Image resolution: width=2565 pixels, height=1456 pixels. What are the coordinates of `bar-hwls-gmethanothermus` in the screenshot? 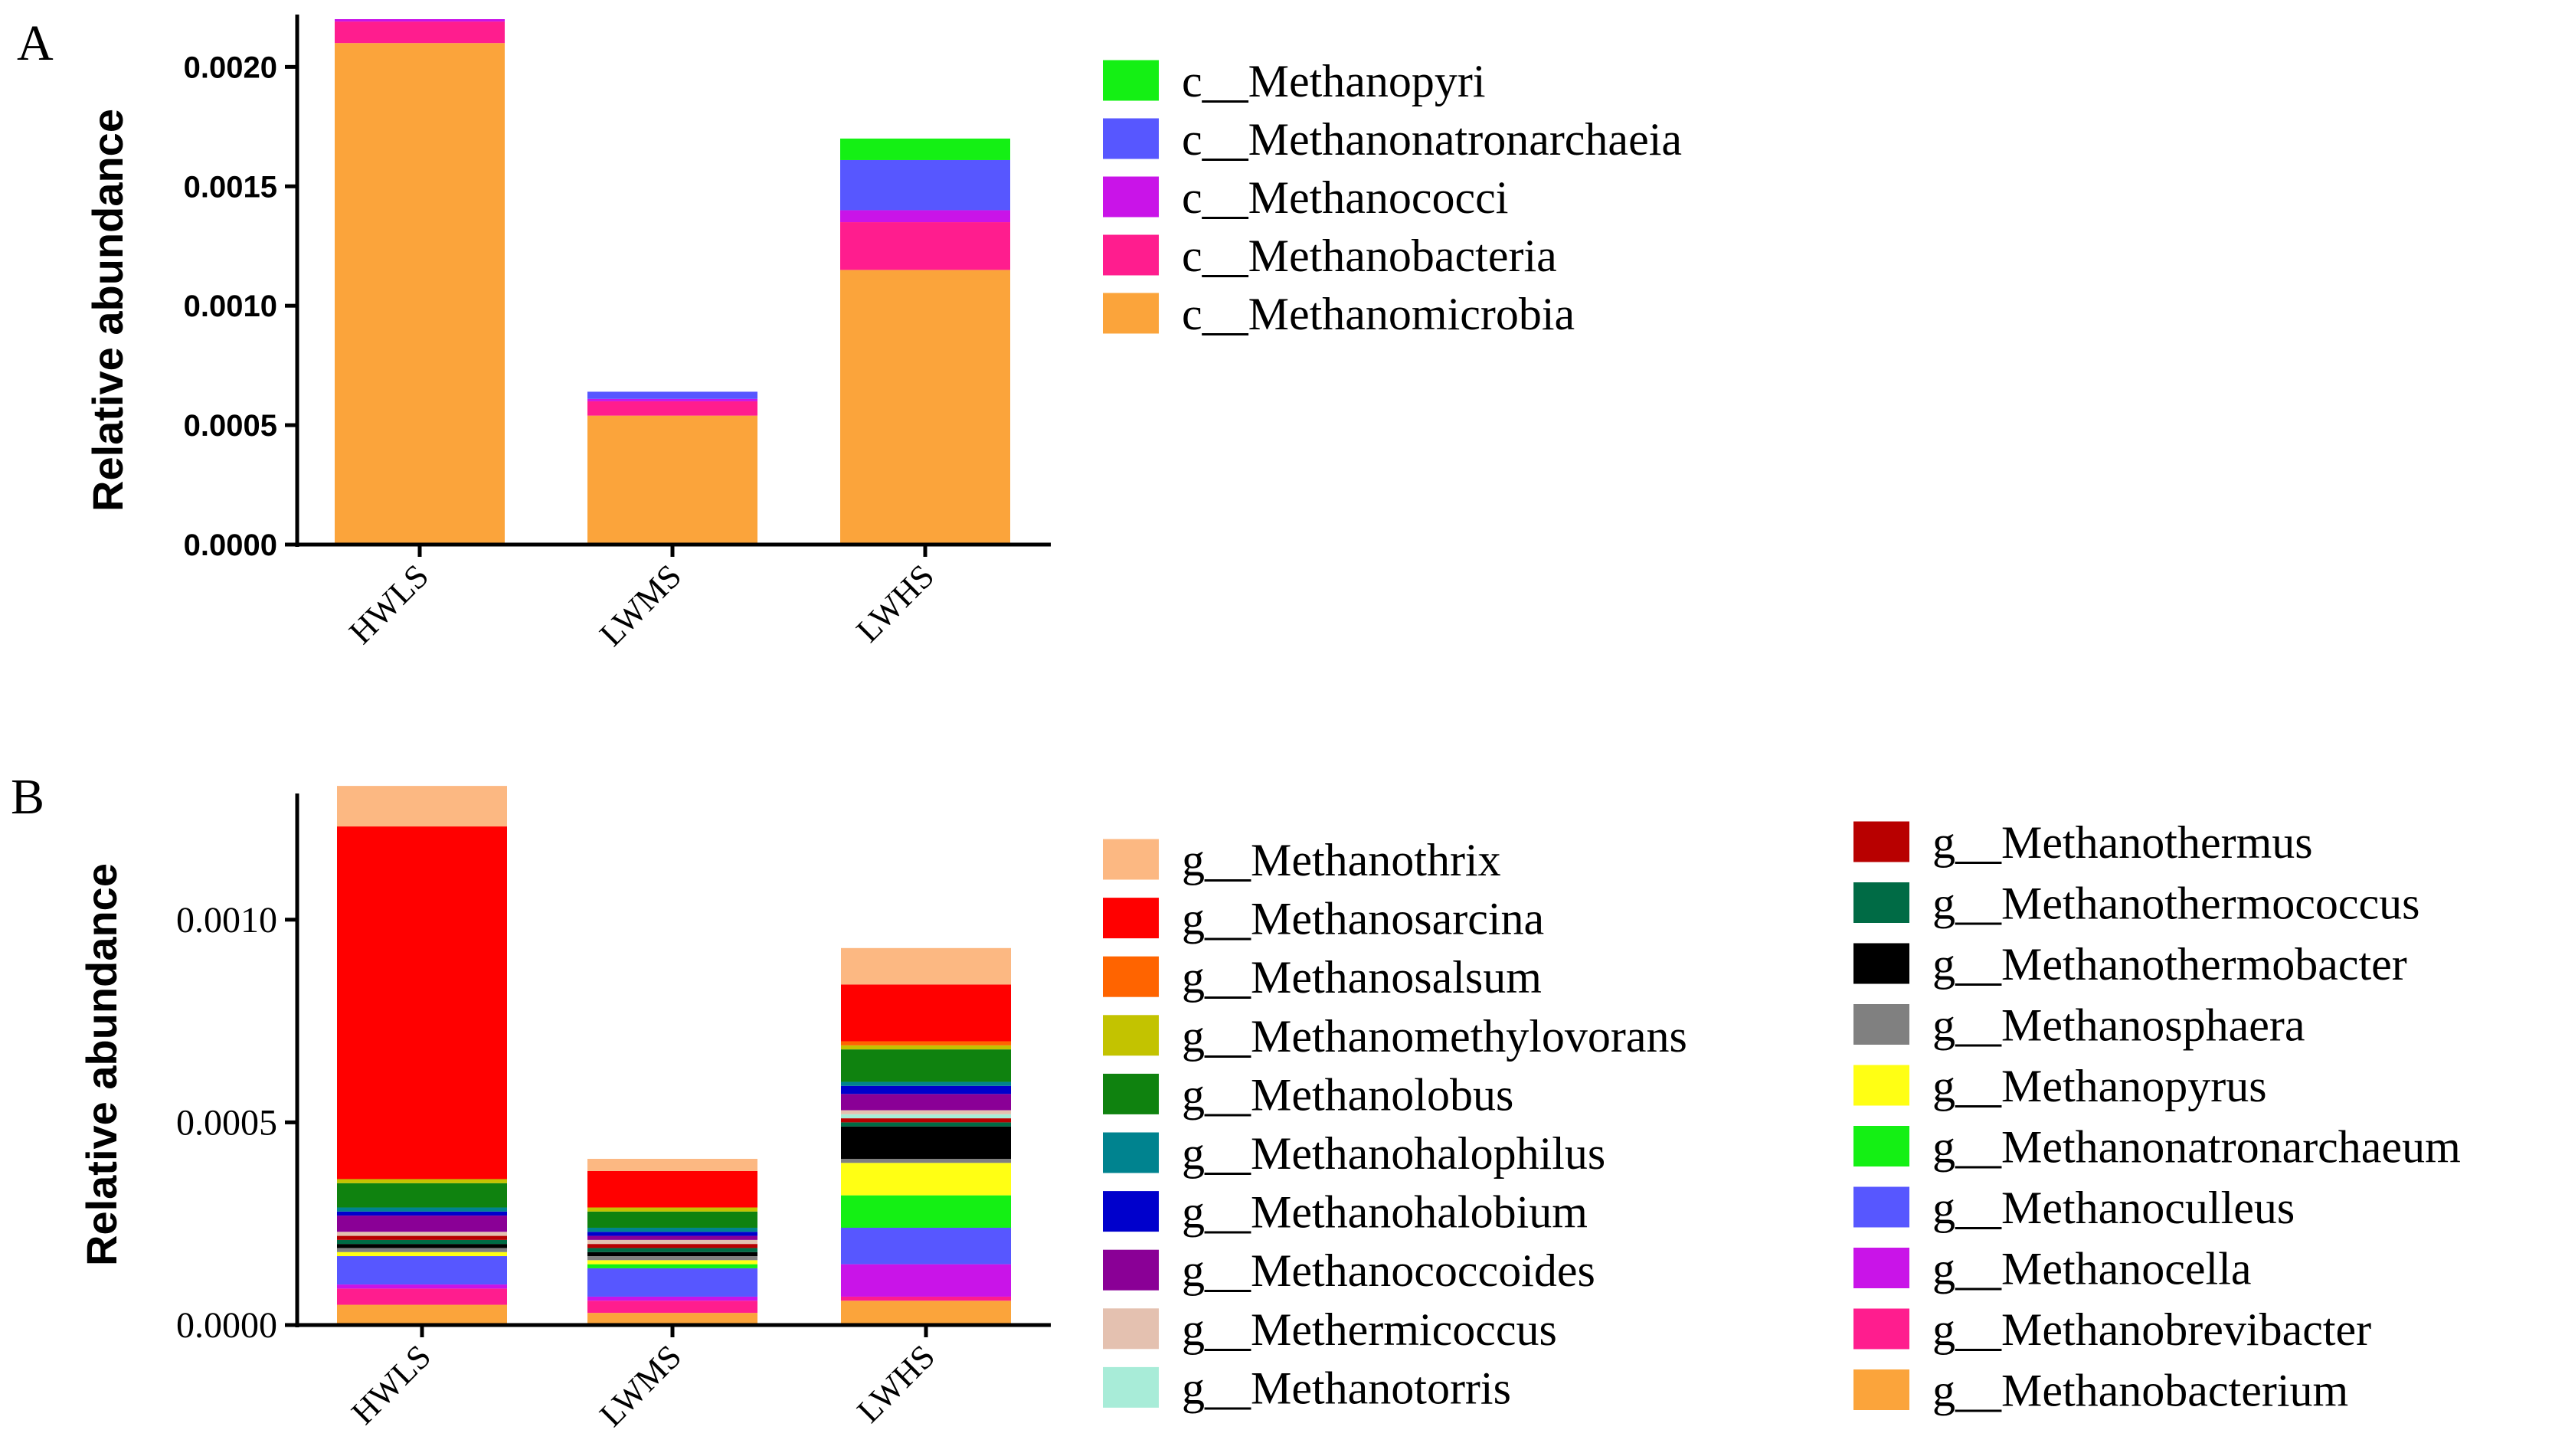 It's located at (422, 1237).